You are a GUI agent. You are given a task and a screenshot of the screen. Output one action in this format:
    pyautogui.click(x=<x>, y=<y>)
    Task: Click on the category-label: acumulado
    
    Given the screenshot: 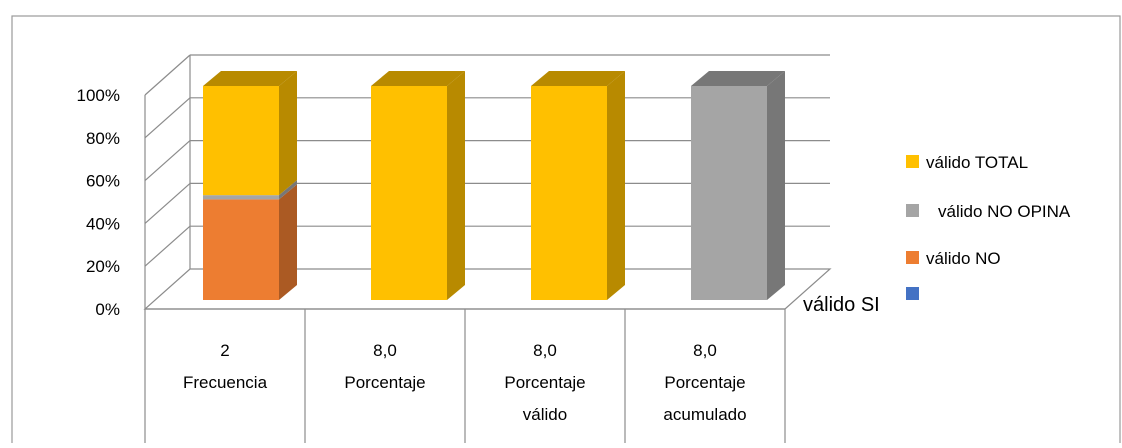 What is the action you would take?
    pyautogui.click(x=704, y=414)
    